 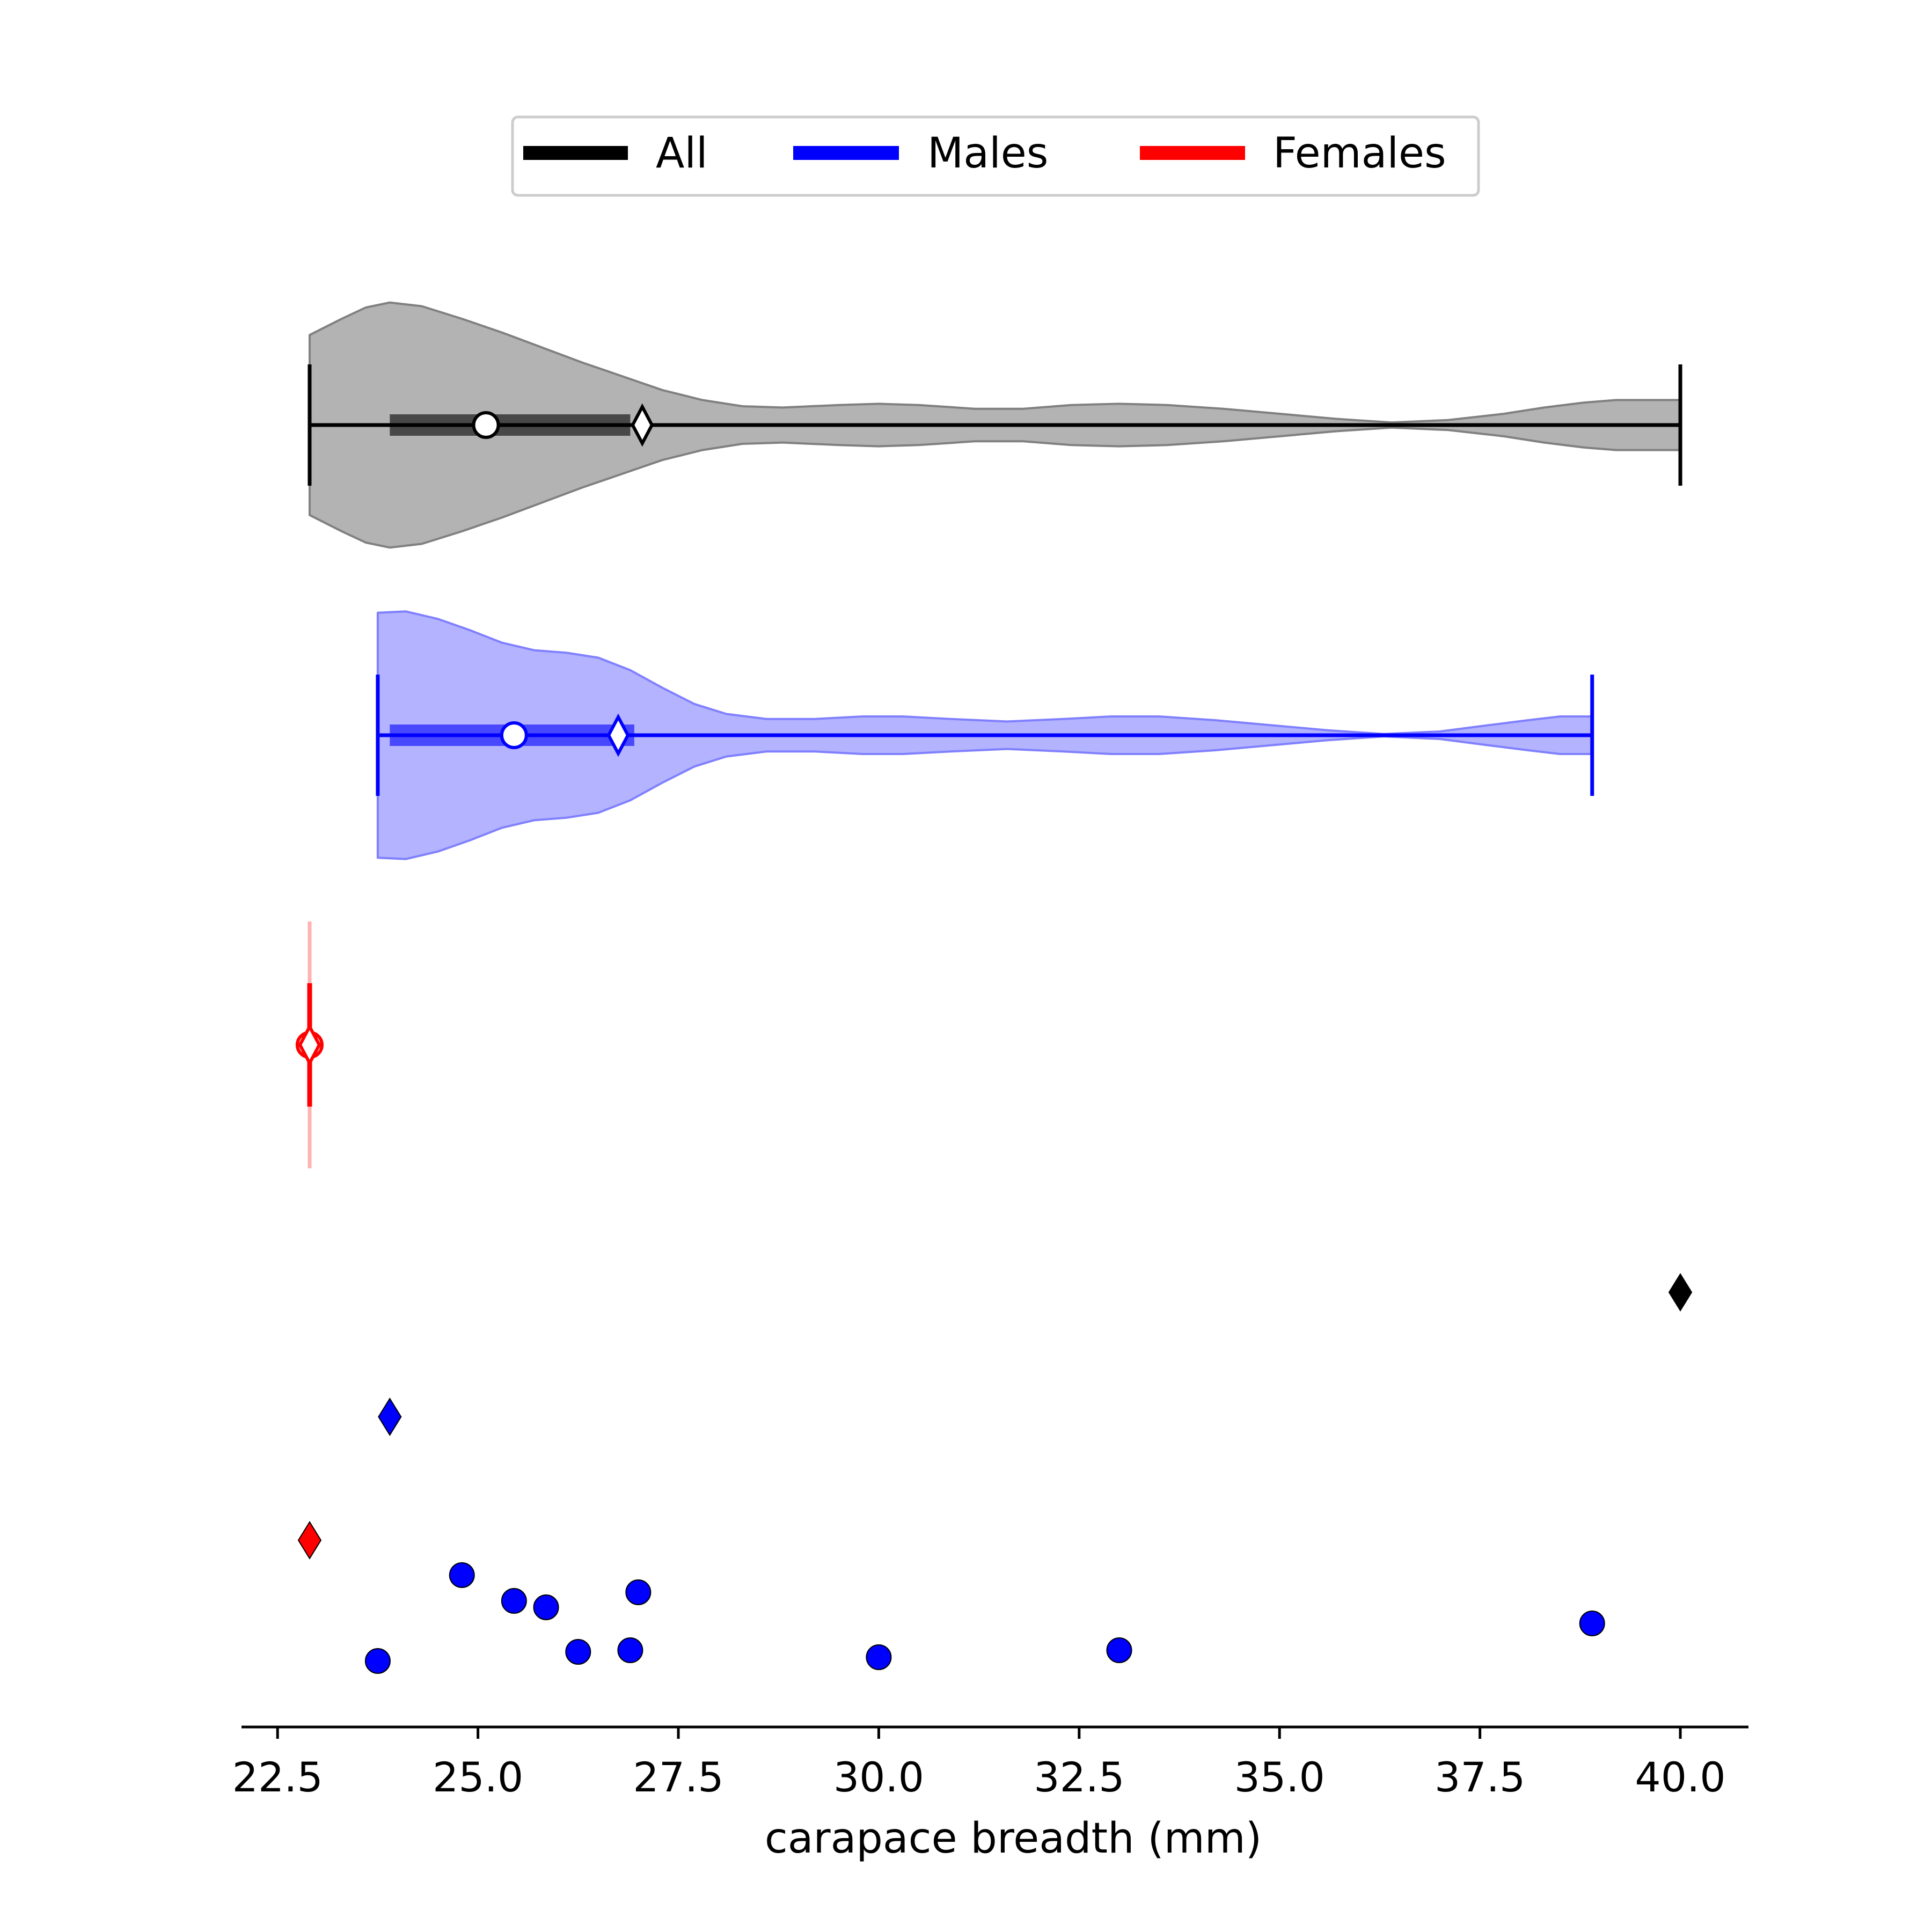 I want to click on median-marker-males, so click(x=514, y=735).